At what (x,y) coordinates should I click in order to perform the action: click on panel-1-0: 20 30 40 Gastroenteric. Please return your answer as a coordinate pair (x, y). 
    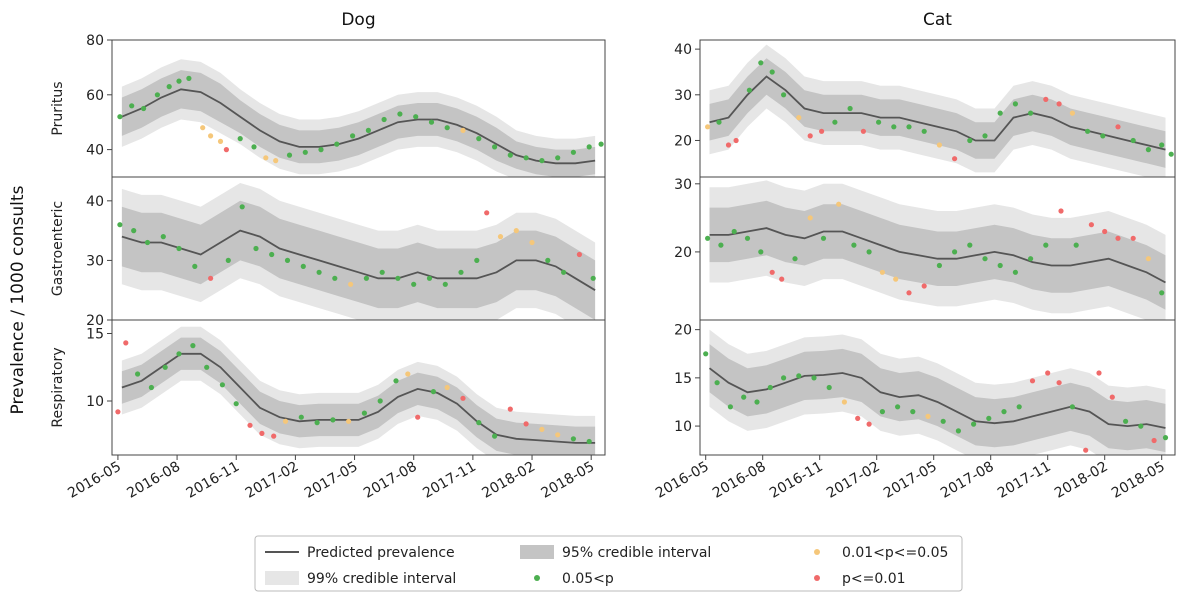
    Looking at the image, I should click on (328, 252).